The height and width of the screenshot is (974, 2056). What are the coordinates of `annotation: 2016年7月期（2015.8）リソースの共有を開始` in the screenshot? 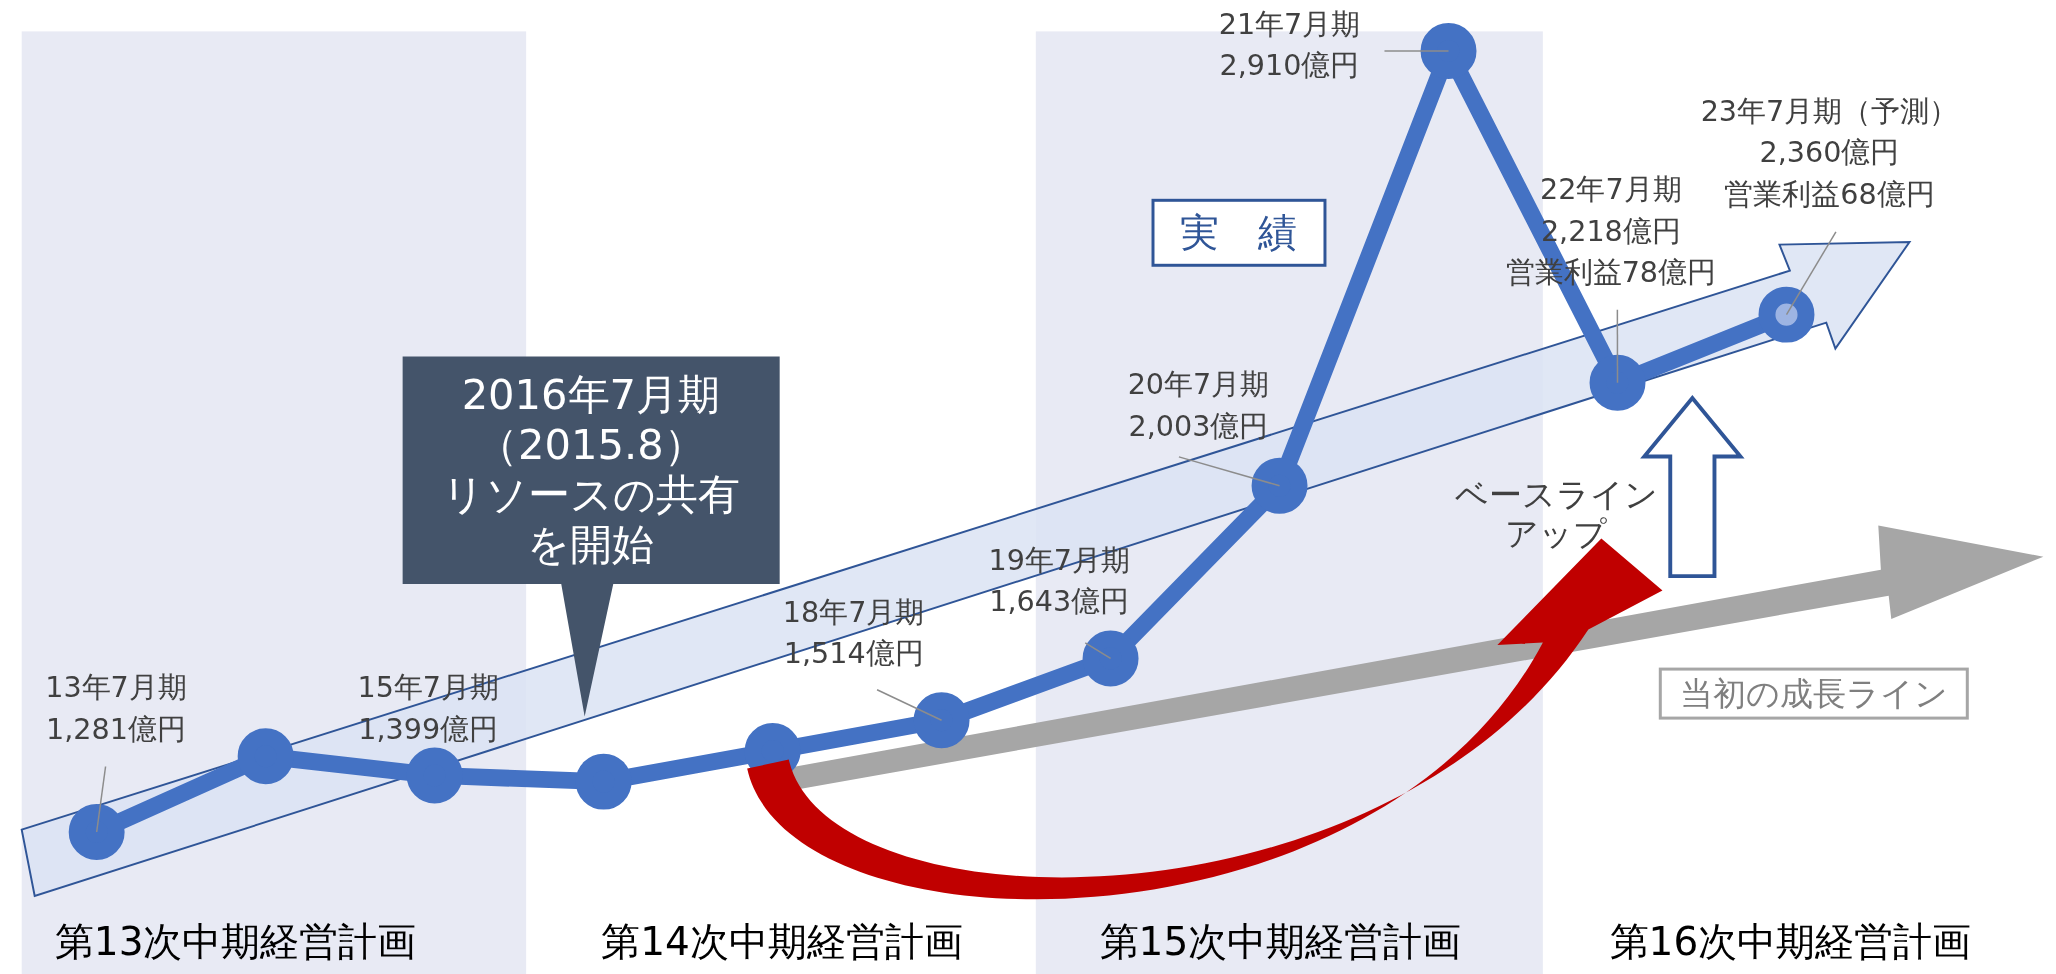 It's located at (590, 469).